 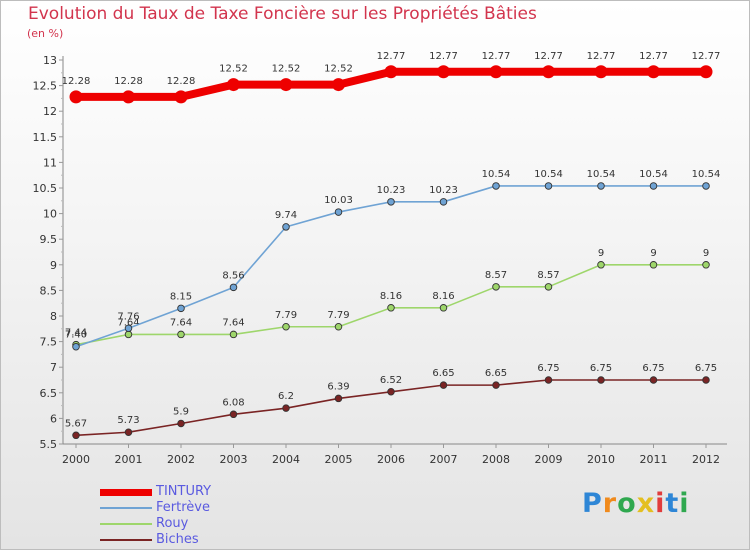 I want to click on y-tick-label: 8.5, so click(x=49, y=290).